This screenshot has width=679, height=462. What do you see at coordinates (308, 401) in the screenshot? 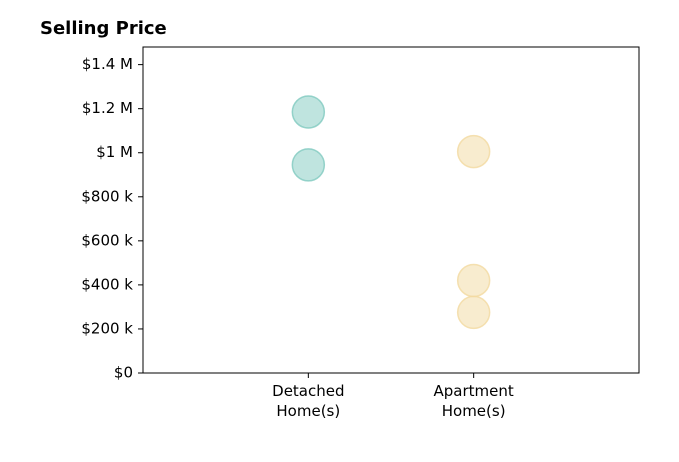
I see `x-tick-label: Detached Home(s)` at bounding box center [308, 401].